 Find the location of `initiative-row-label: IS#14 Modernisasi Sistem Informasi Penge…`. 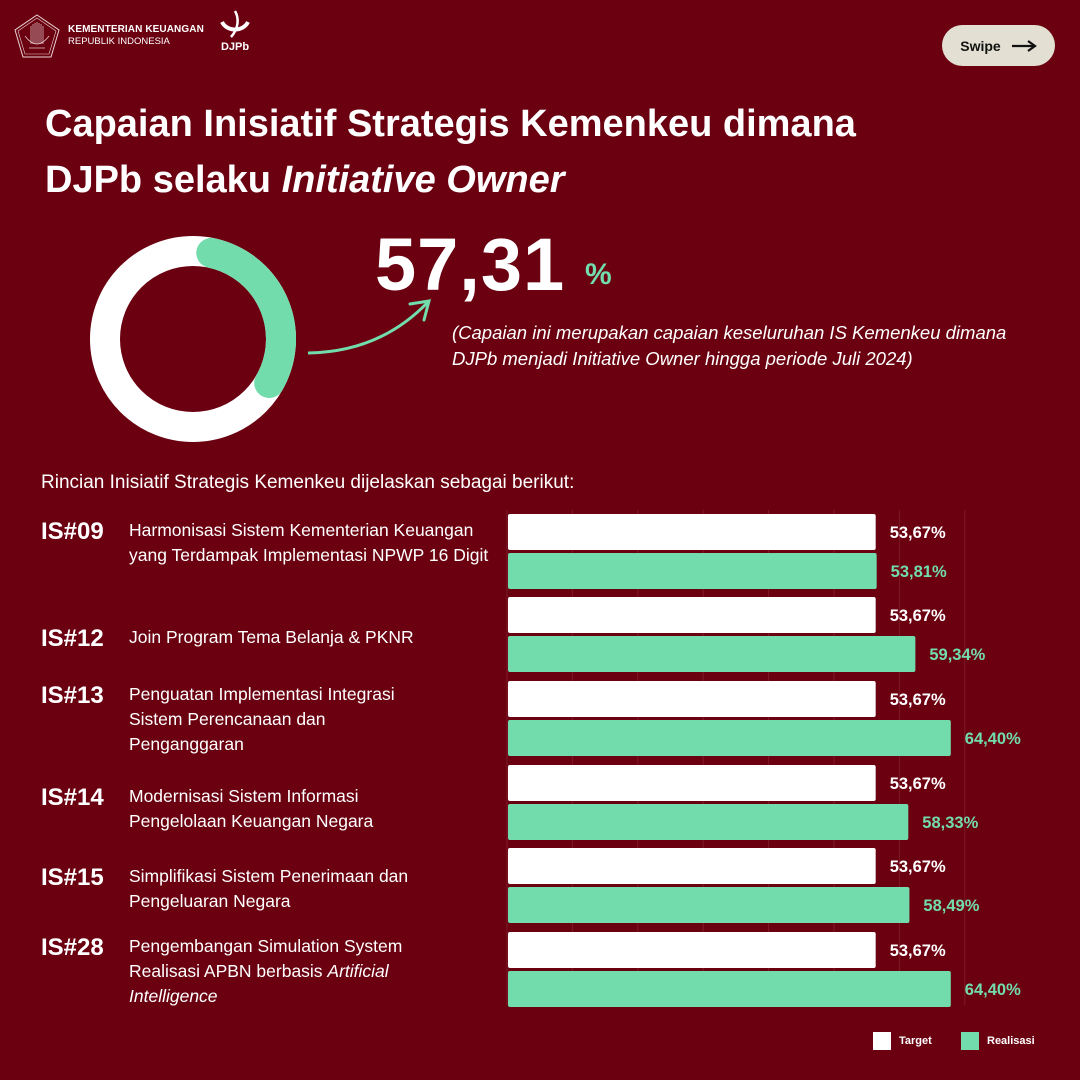

initiative-row-label: IS#14 Modernisasi Sistem Informasi Penge… is located at coordinates (235, 809).